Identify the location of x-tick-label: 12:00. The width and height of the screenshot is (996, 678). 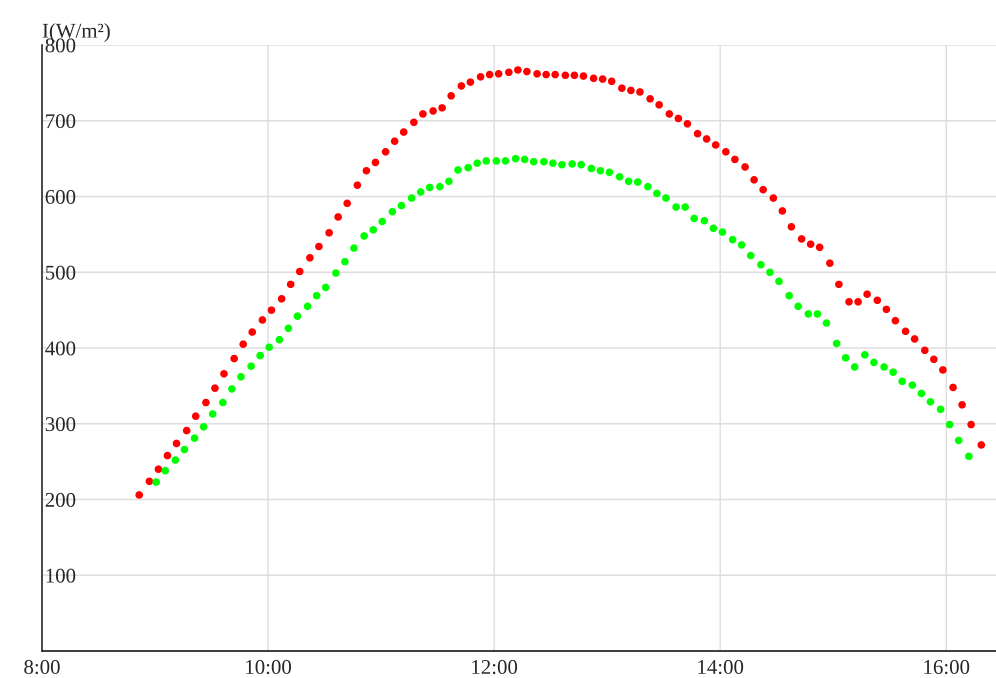
(495, 667).